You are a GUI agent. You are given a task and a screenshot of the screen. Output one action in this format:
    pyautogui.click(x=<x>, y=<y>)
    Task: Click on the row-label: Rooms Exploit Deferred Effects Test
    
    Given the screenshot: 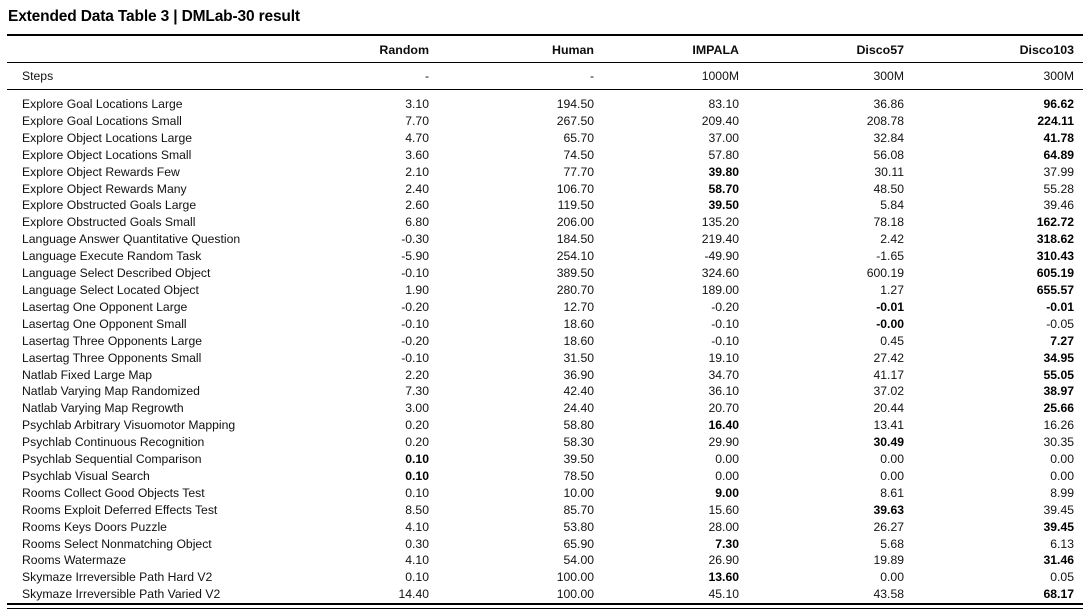 What is the action you would take?
    pyautogui.click(x=120, y=509)
    